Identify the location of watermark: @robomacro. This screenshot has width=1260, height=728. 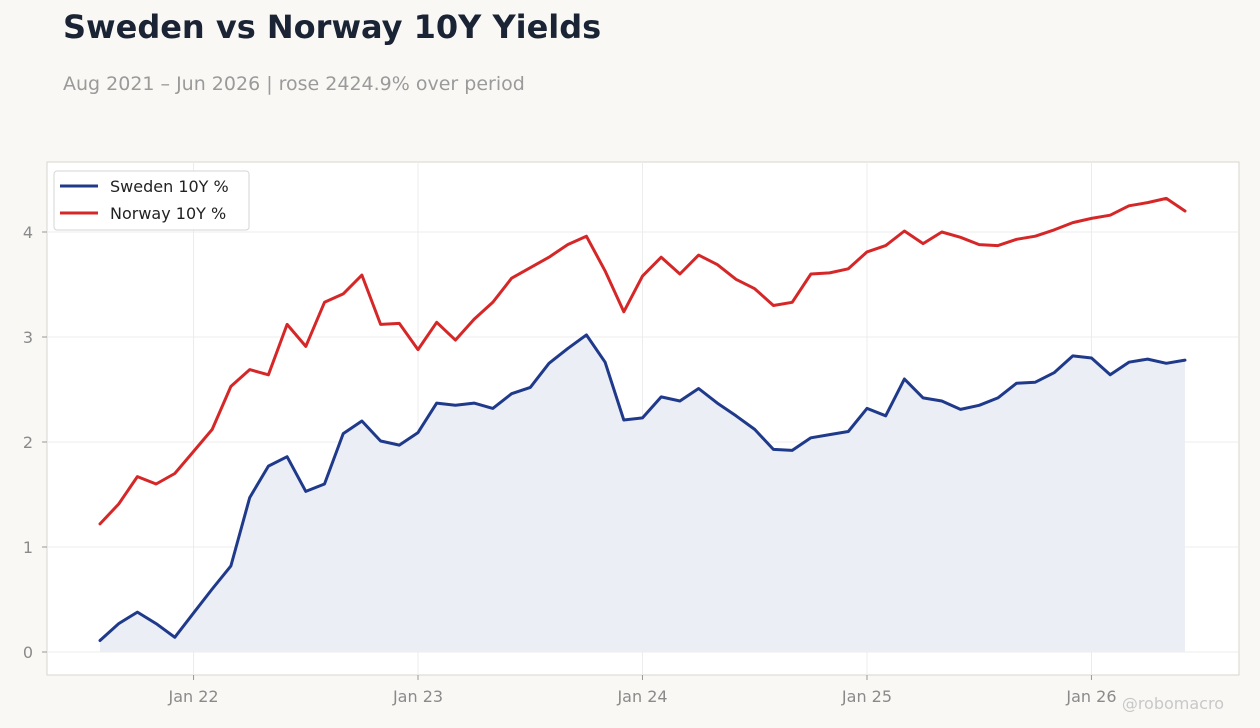
(1172, 703).